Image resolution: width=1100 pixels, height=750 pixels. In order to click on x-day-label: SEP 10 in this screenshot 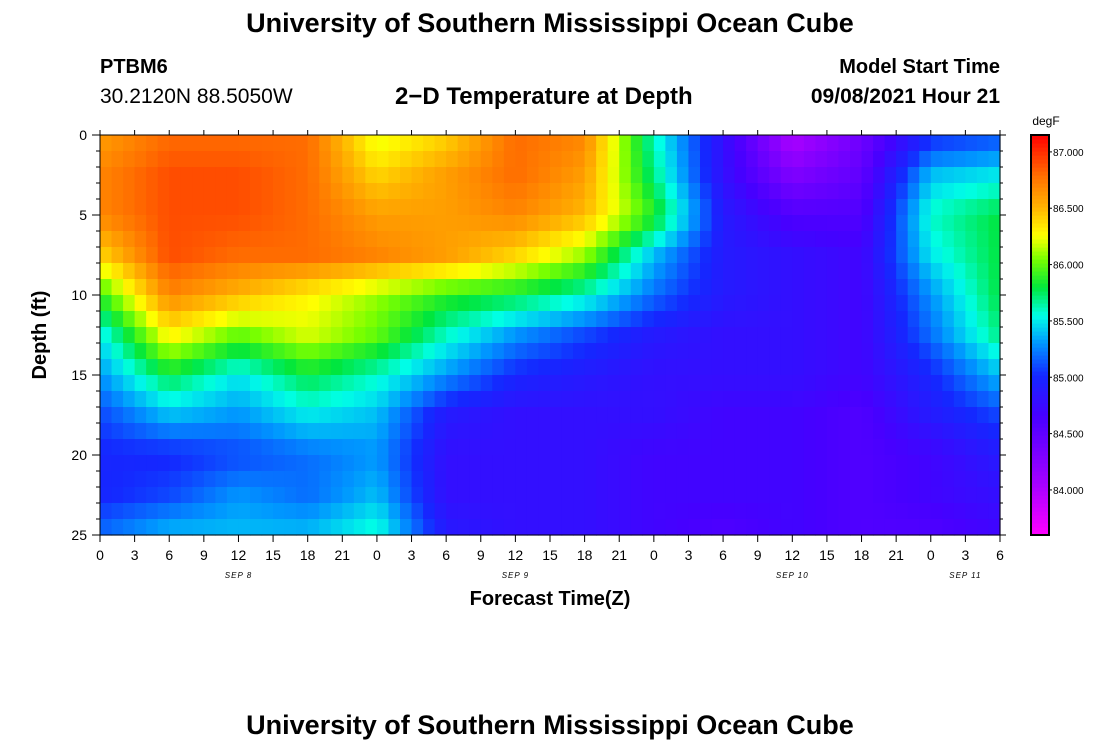, I will do `click(792, 575)`.